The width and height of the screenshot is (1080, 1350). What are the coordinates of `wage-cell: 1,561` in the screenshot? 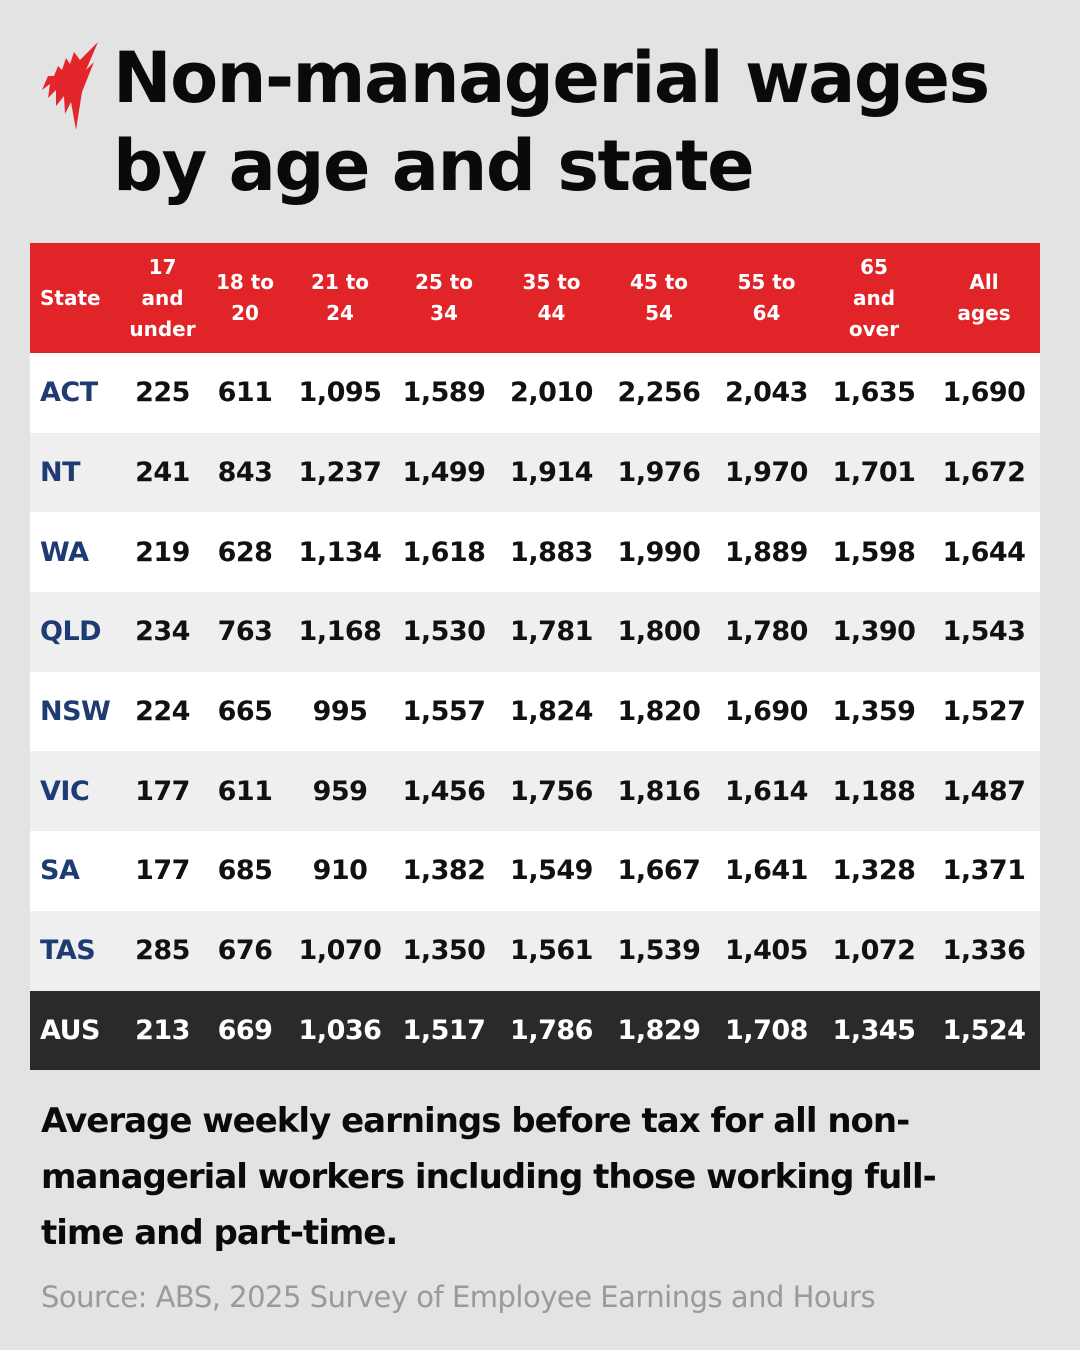 It's located at (551, 950).